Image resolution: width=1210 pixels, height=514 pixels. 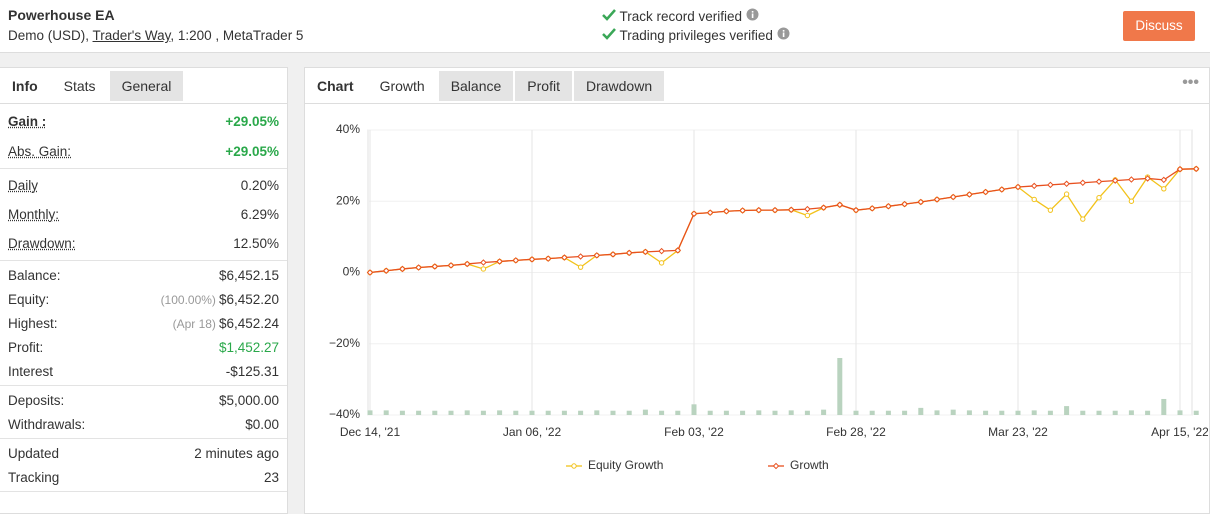 I want to click on stat-value-wrap: 6.29%, so click(x=260, y=214).